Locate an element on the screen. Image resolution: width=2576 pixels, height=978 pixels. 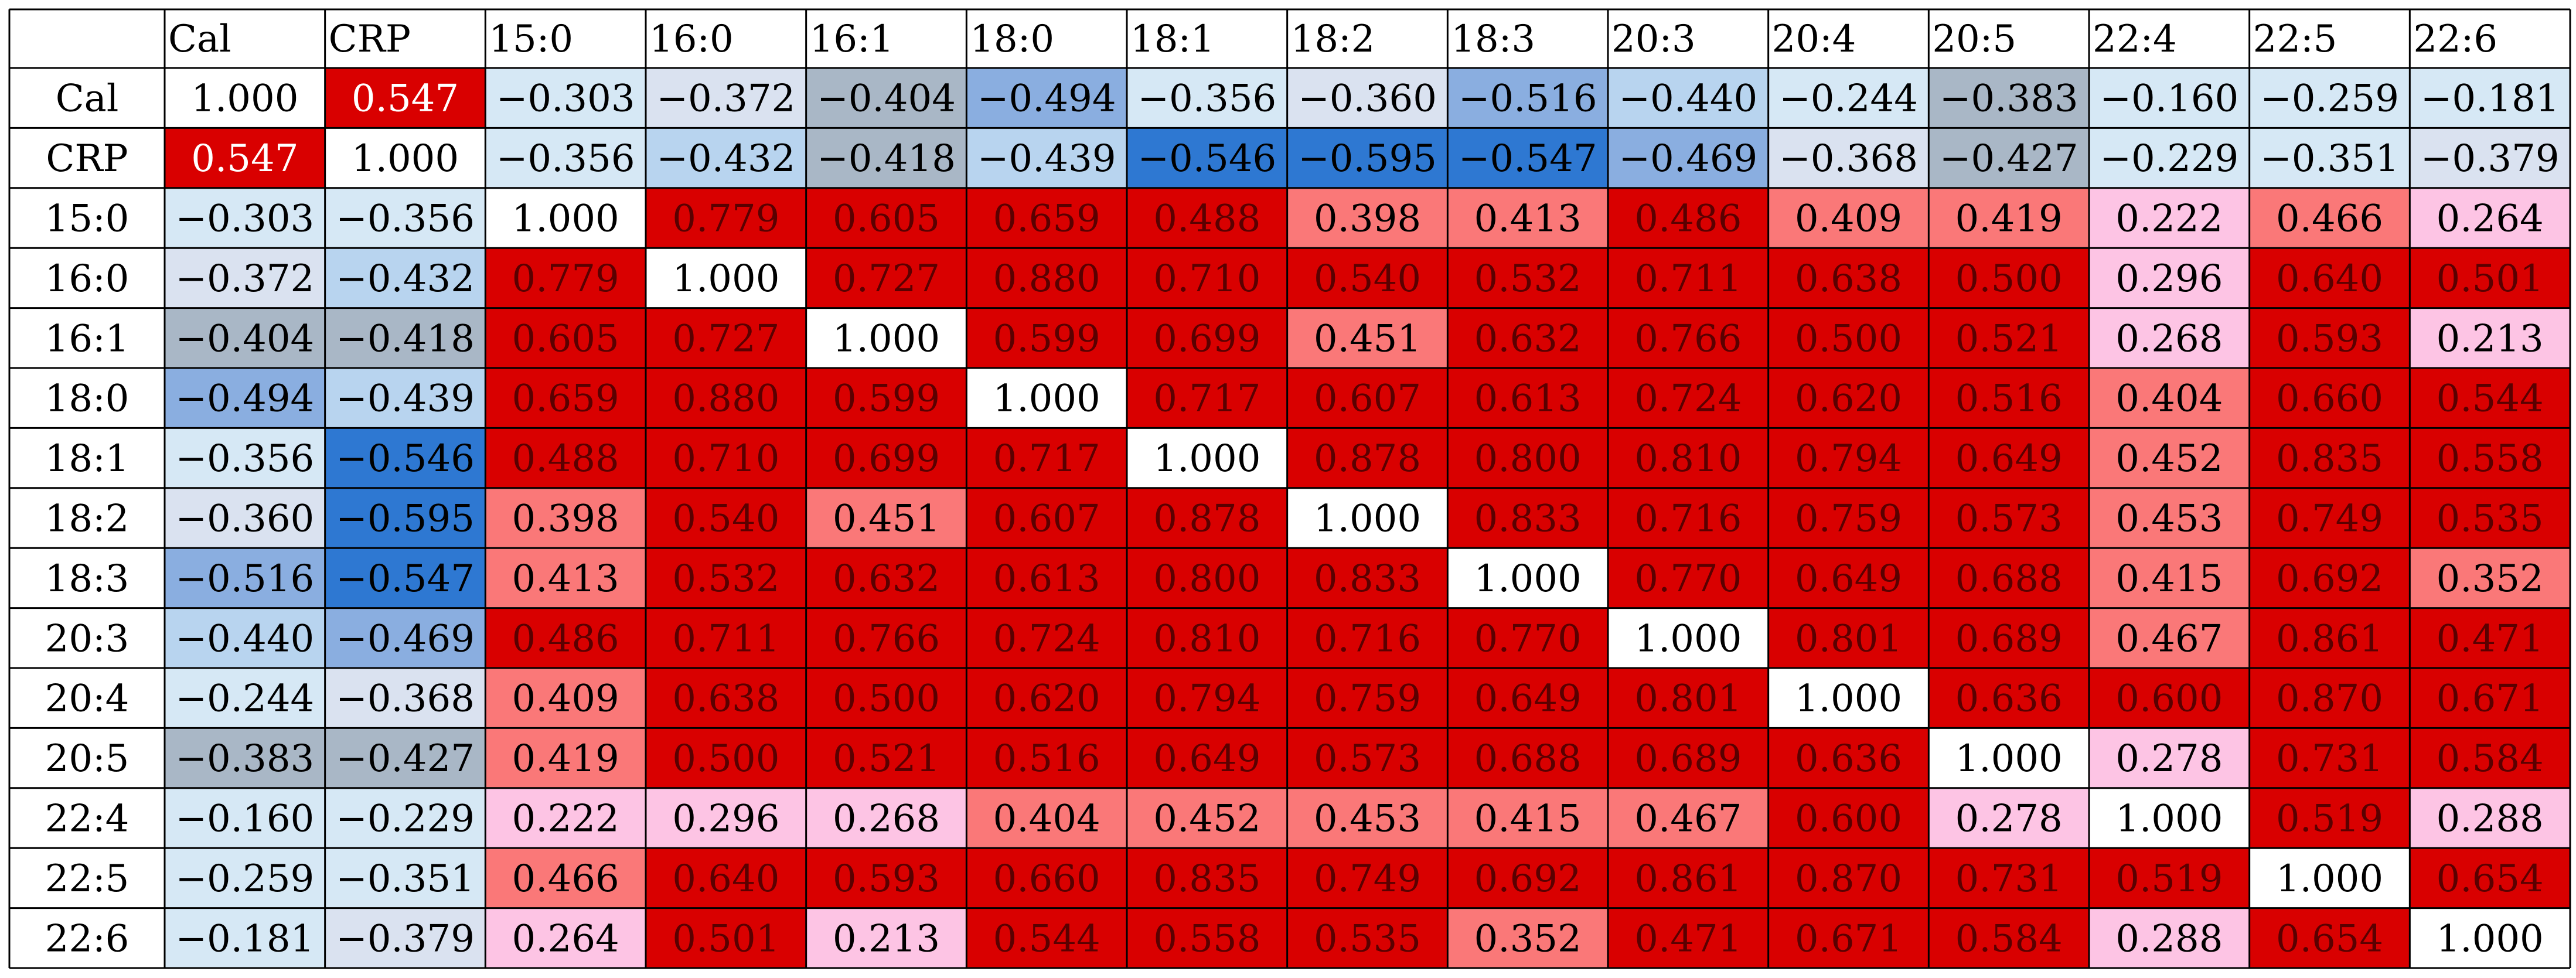
cell-value-label: 0.558 is located at coordinates (1206, 938).